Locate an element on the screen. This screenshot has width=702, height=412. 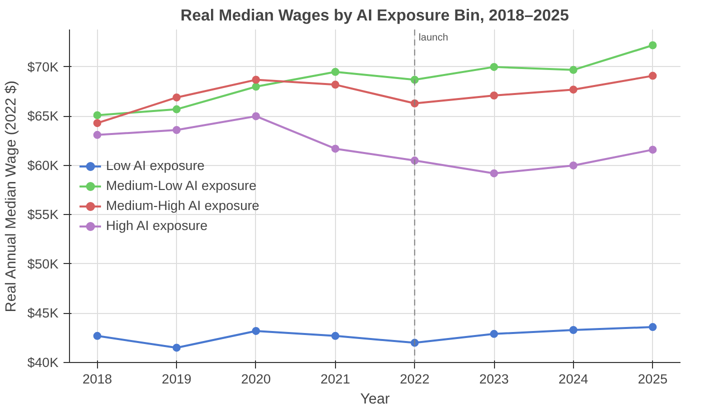
y-tick-label: $60K is located at coordinates (43, 165).